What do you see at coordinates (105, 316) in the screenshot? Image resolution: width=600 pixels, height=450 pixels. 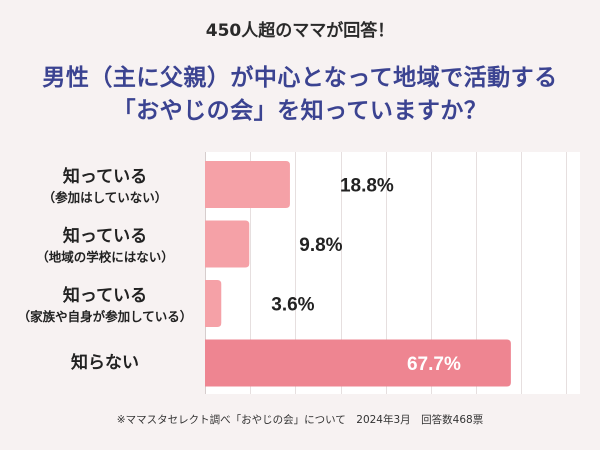 I see `category-sublabel: （家族や自身が参加している）` at bounding box center [105, 316].